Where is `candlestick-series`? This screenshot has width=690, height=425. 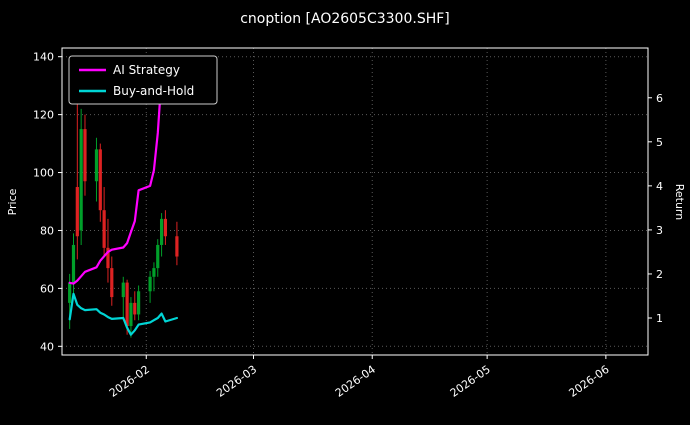 candlestick-series is located at coordinates (123, 211).